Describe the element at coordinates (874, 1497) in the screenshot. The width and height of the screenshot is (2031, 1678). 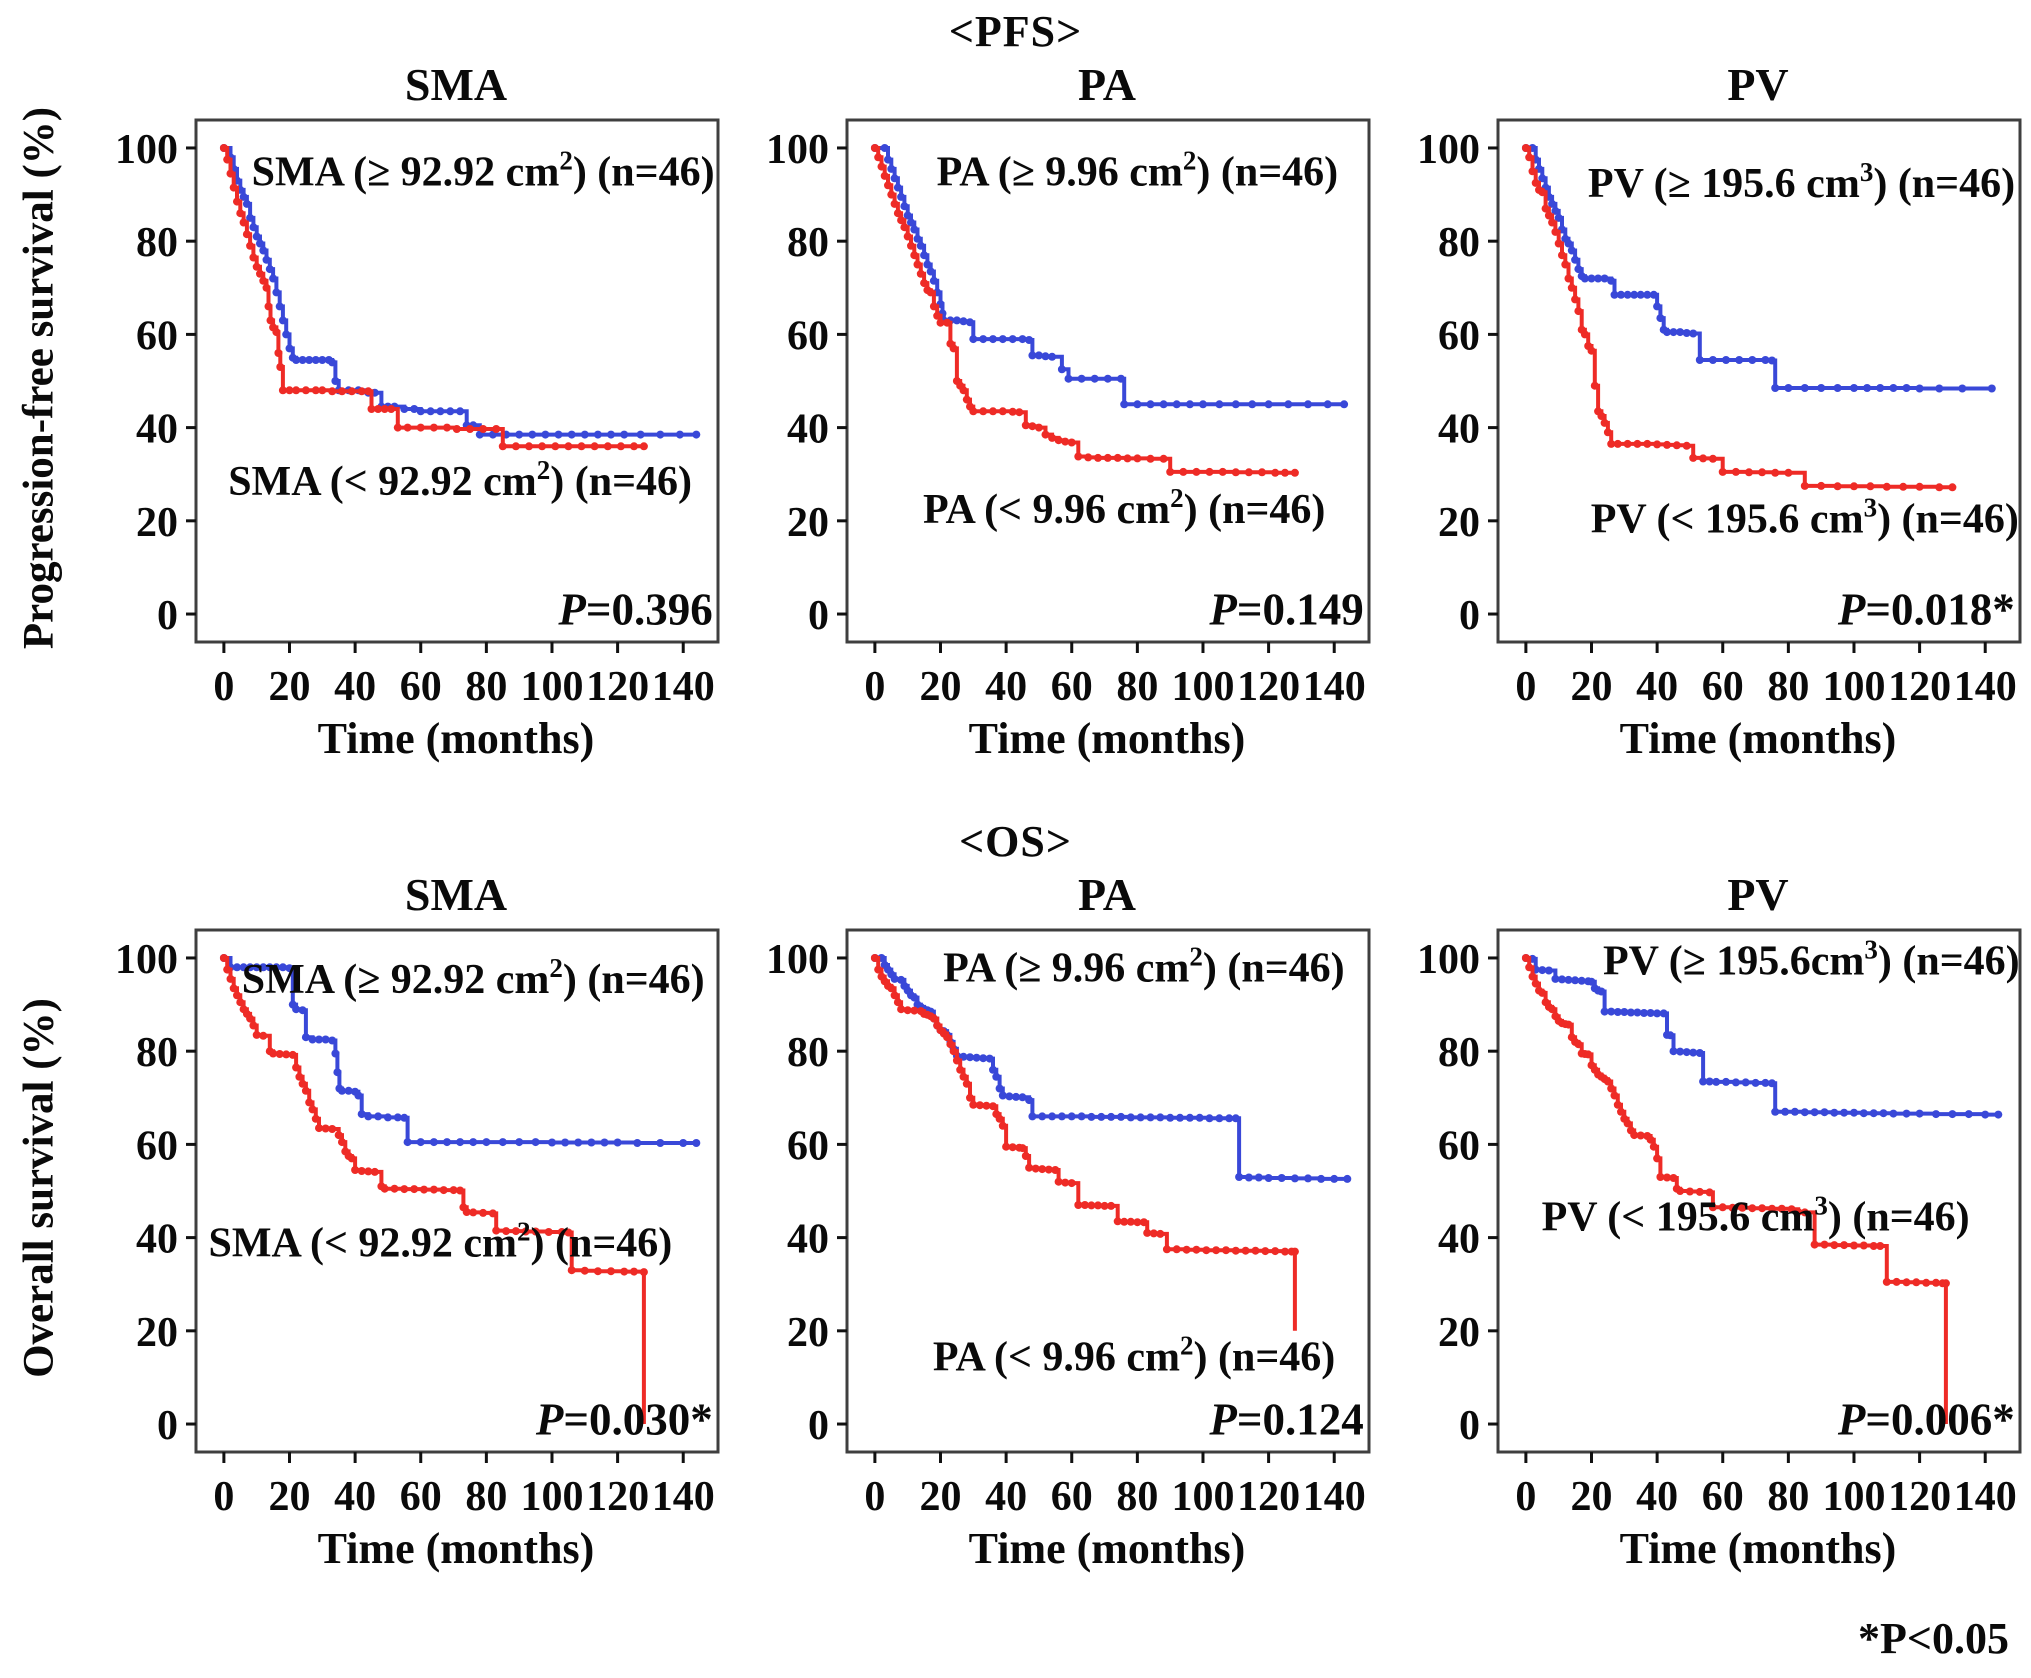
I see `x-tick-label: 0` at that location.